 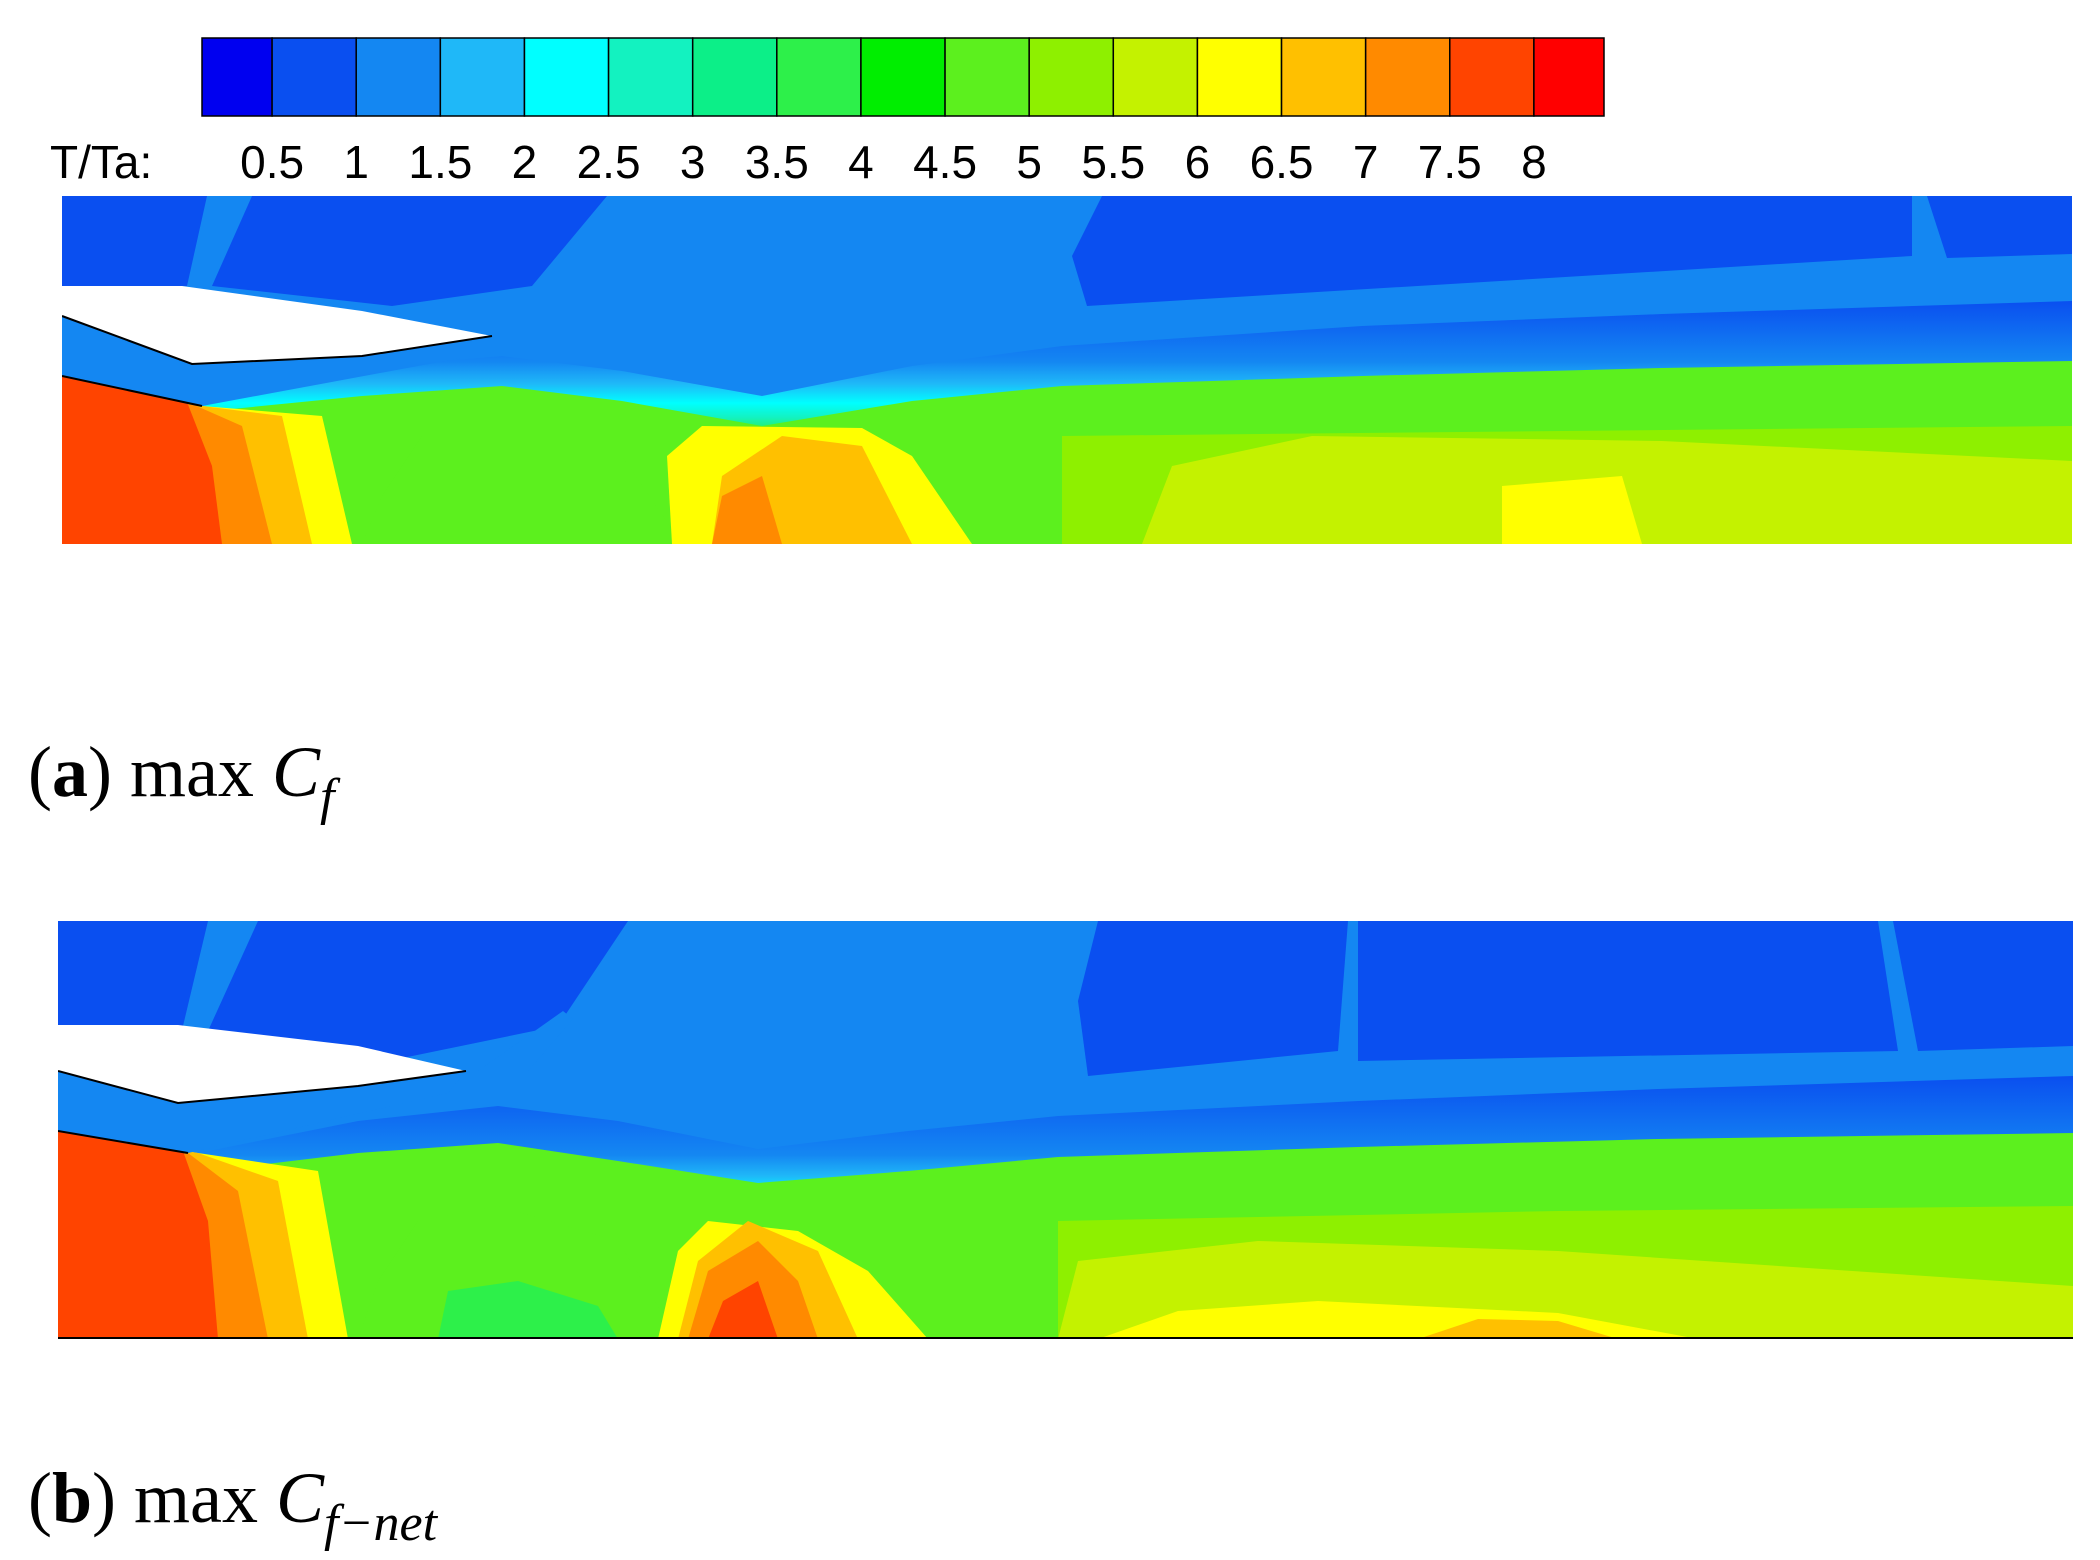 I want to click on colorbar-tick-labels: 0.5 1 1.5 2 2.5 3 3.5 4 4.5 5 5.5 6 6.5 7 7.5 8, so click(x=893, y=162).